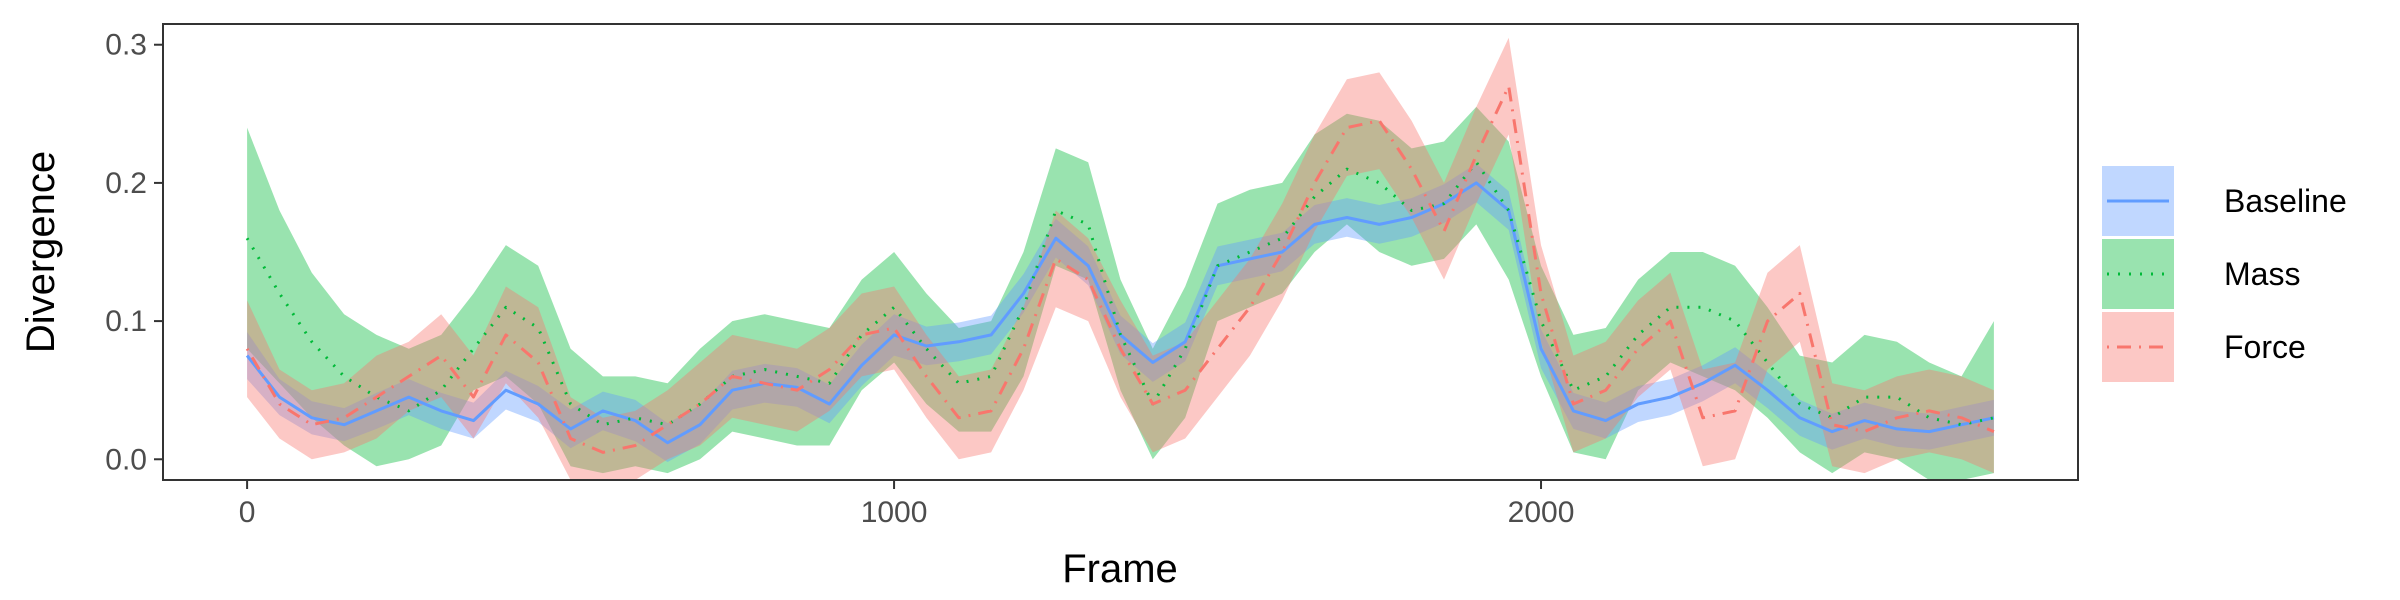 The image size is (2400, 600). What do you see at coordinates (2262, 274) in the screenshot?
I see `legend-label-mass: Mass` at bounding box center [2262, 274].